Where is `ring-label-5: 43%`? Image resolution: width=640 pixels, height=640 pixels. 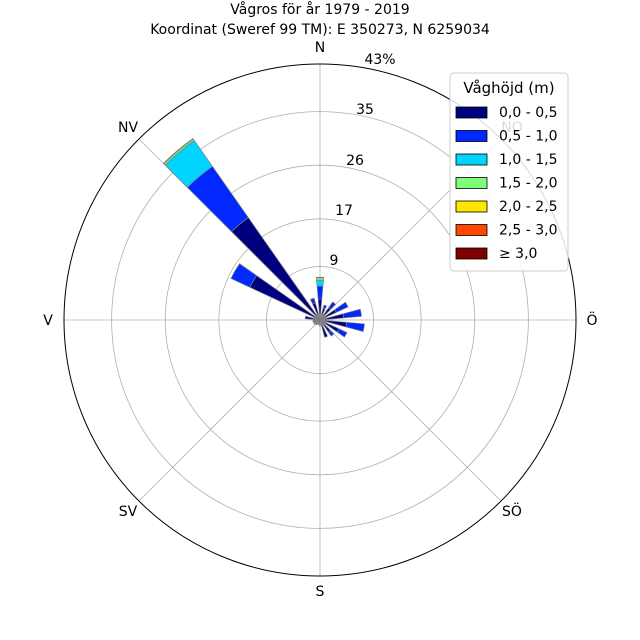
ring-label-5: 43% is located at coordinates (379, 60).